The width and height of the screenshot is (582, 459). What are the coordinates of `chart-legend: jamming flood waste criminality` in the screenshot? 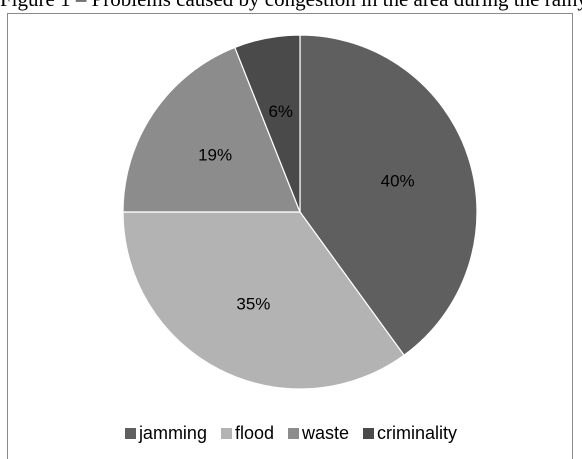 It's located at (291, 433).